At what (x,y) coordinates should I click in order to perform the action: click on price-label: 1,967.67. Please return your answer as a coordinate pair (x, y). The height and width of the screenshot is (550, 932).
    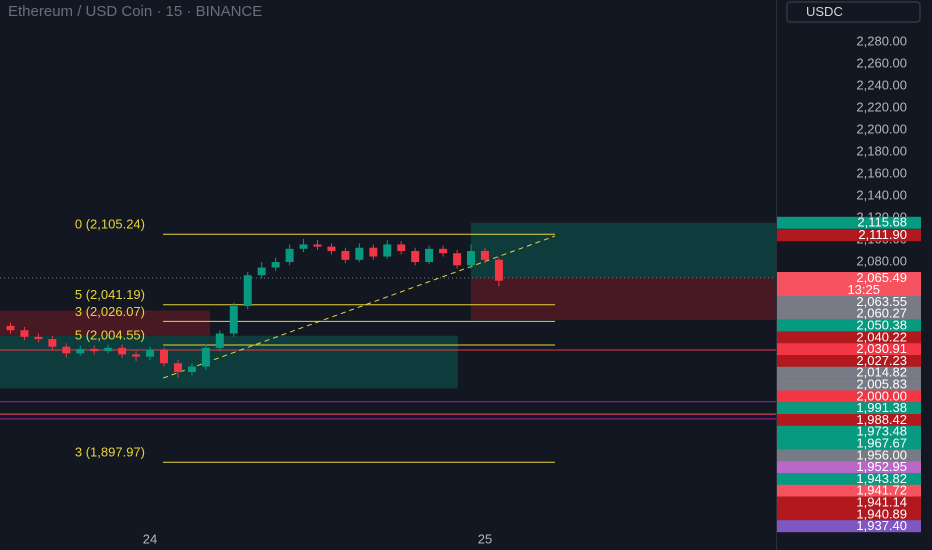
    Looking at the image, I should click on (881, 443).